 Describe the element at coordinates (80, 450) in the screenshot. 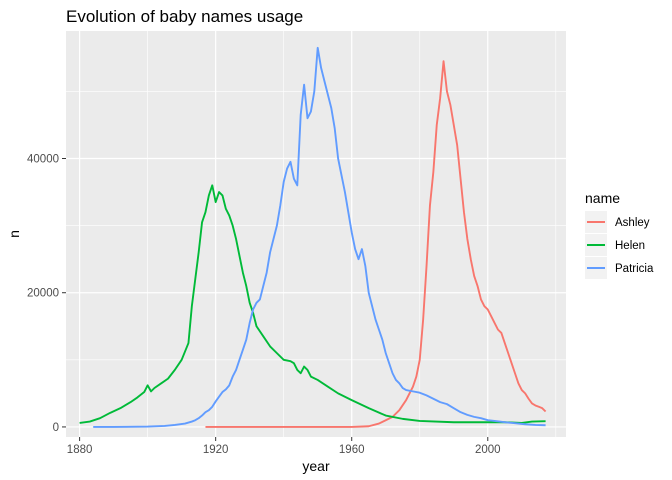

I see `x-tick-label: 1880` at that location.